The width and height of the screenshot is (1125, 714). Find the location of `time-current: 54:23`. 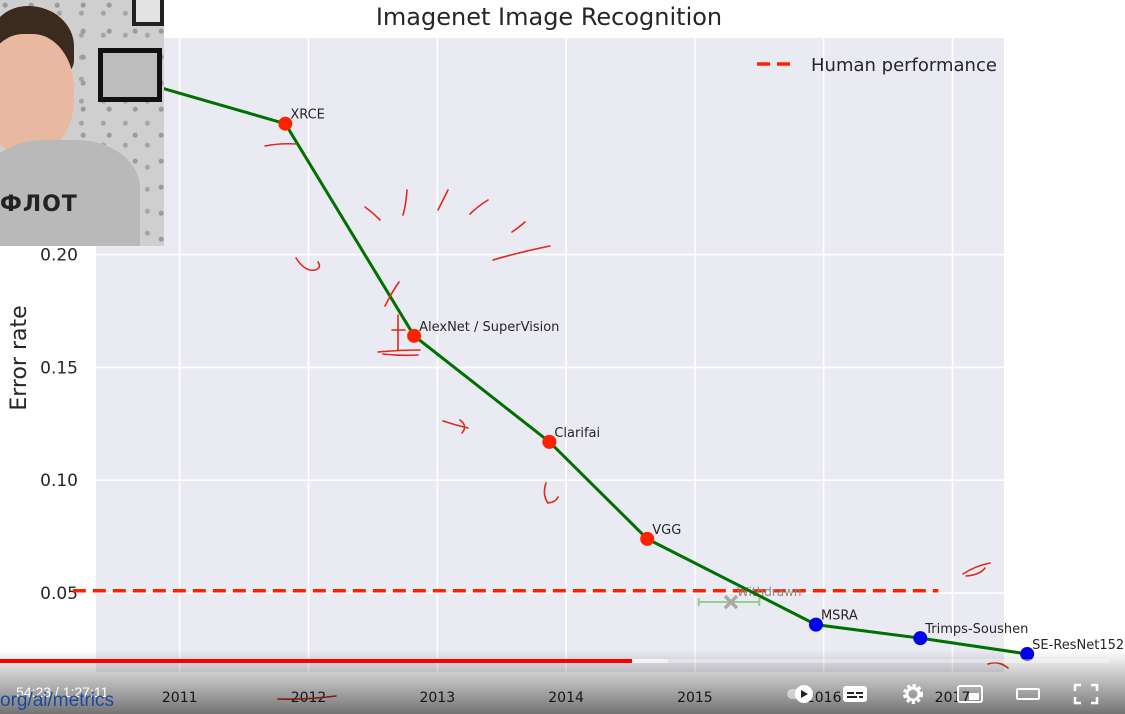

time-current: 54:23 is located at coordinates (34, 692).